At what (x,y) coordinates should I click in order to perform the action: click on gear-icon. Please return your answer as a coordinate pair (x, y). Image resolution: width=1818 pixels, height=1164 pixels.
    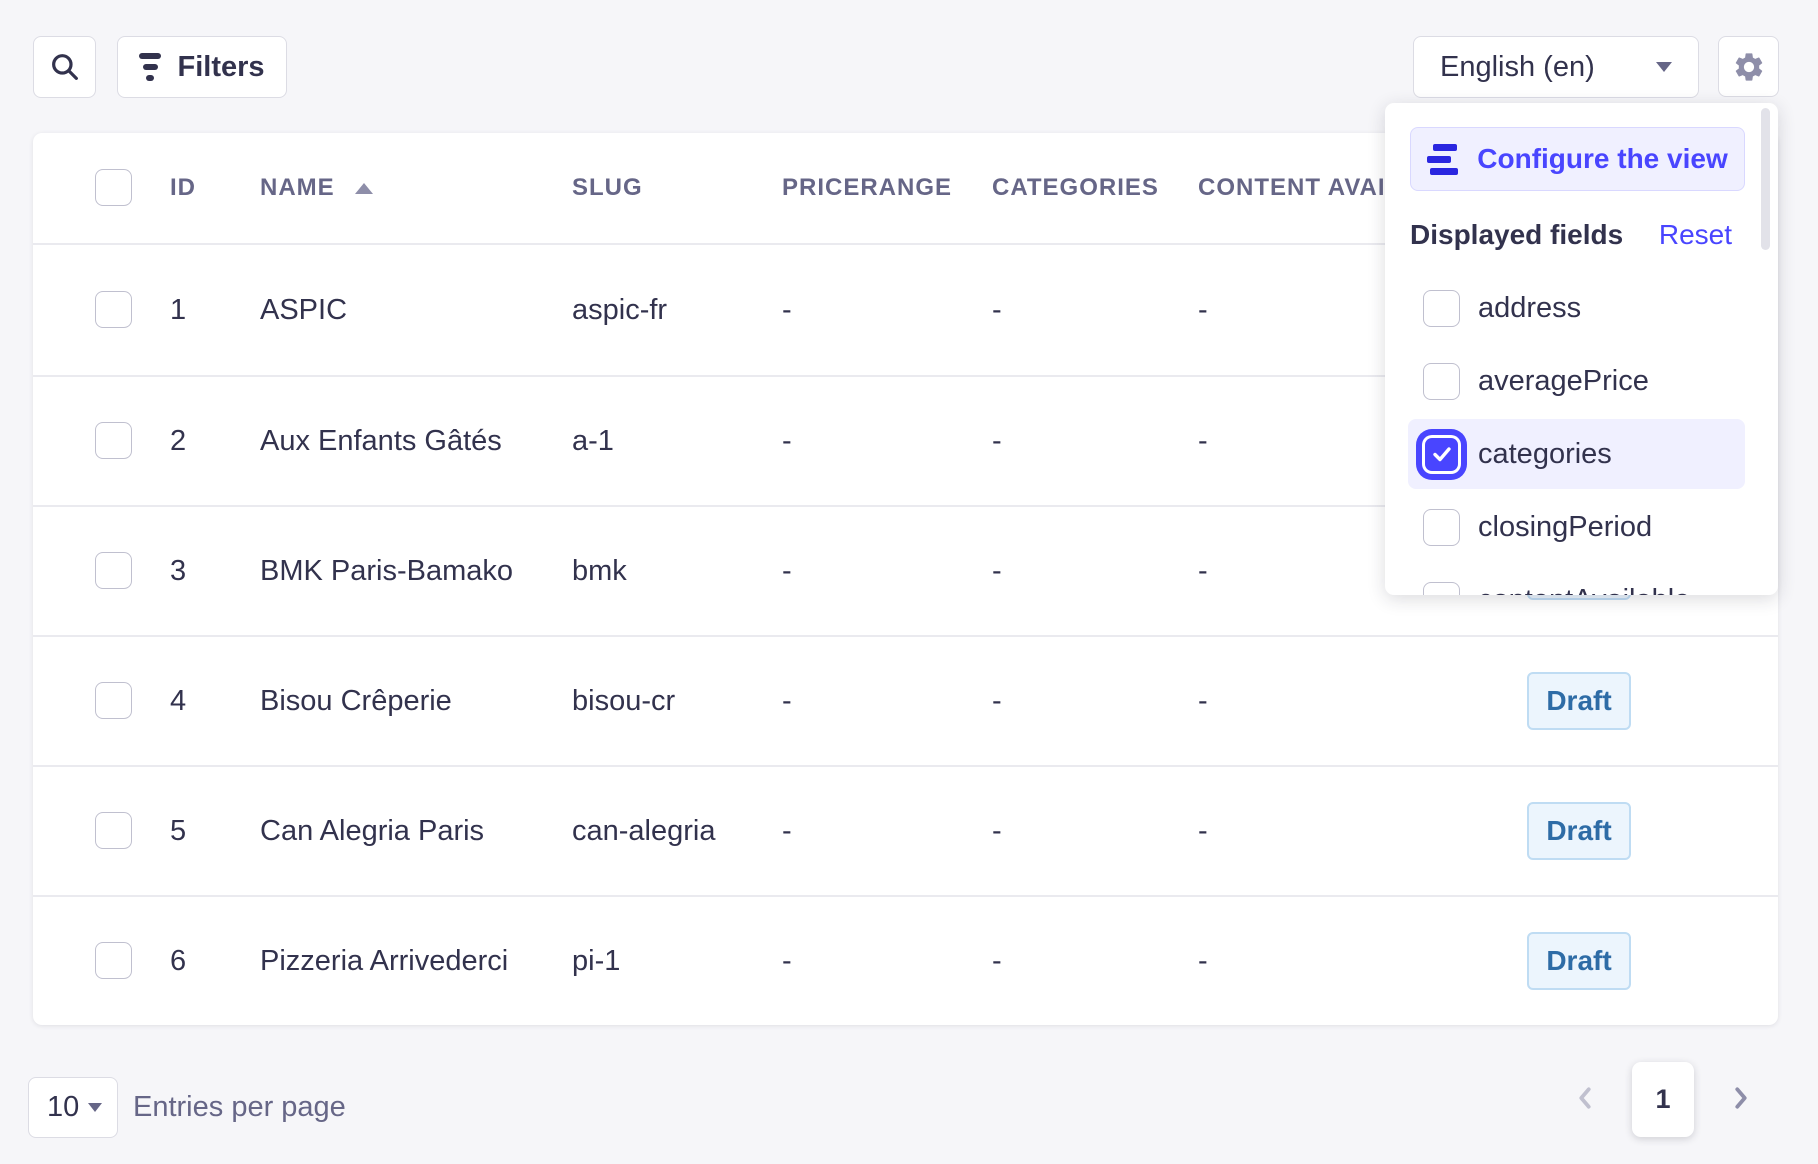
    Looking at the image, I should click on (1748, 66).